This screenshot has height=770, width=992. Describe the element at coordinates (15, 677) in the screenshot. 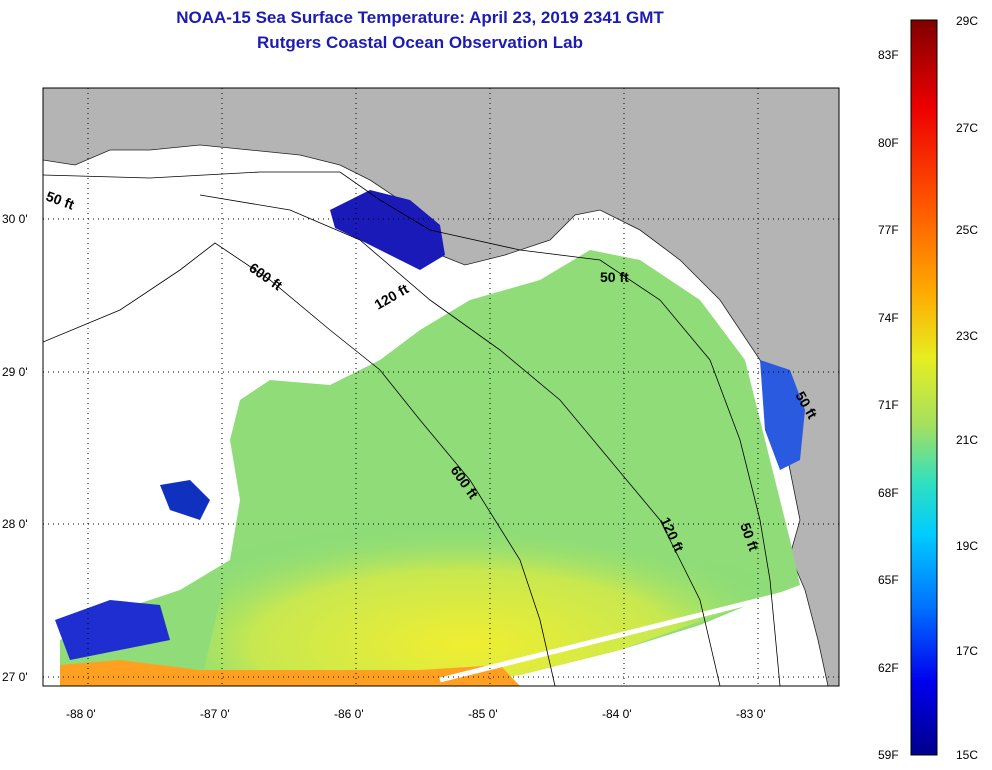

I see `lat-label-27: 27 0'` at that location.